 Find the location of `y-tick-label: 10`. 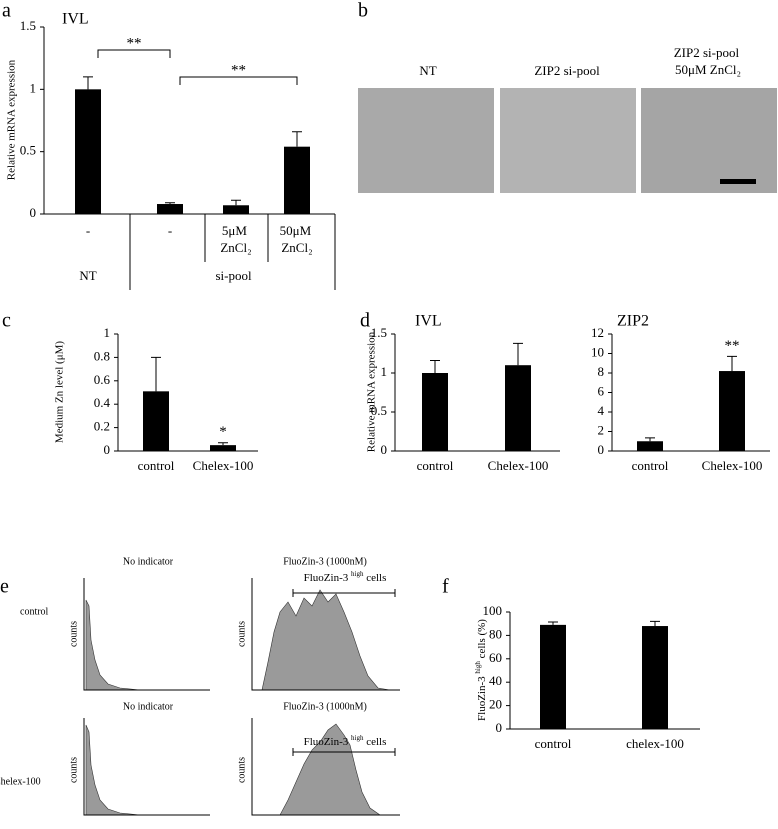

y-tick-label: 10 is located at coordinates (597, 351).